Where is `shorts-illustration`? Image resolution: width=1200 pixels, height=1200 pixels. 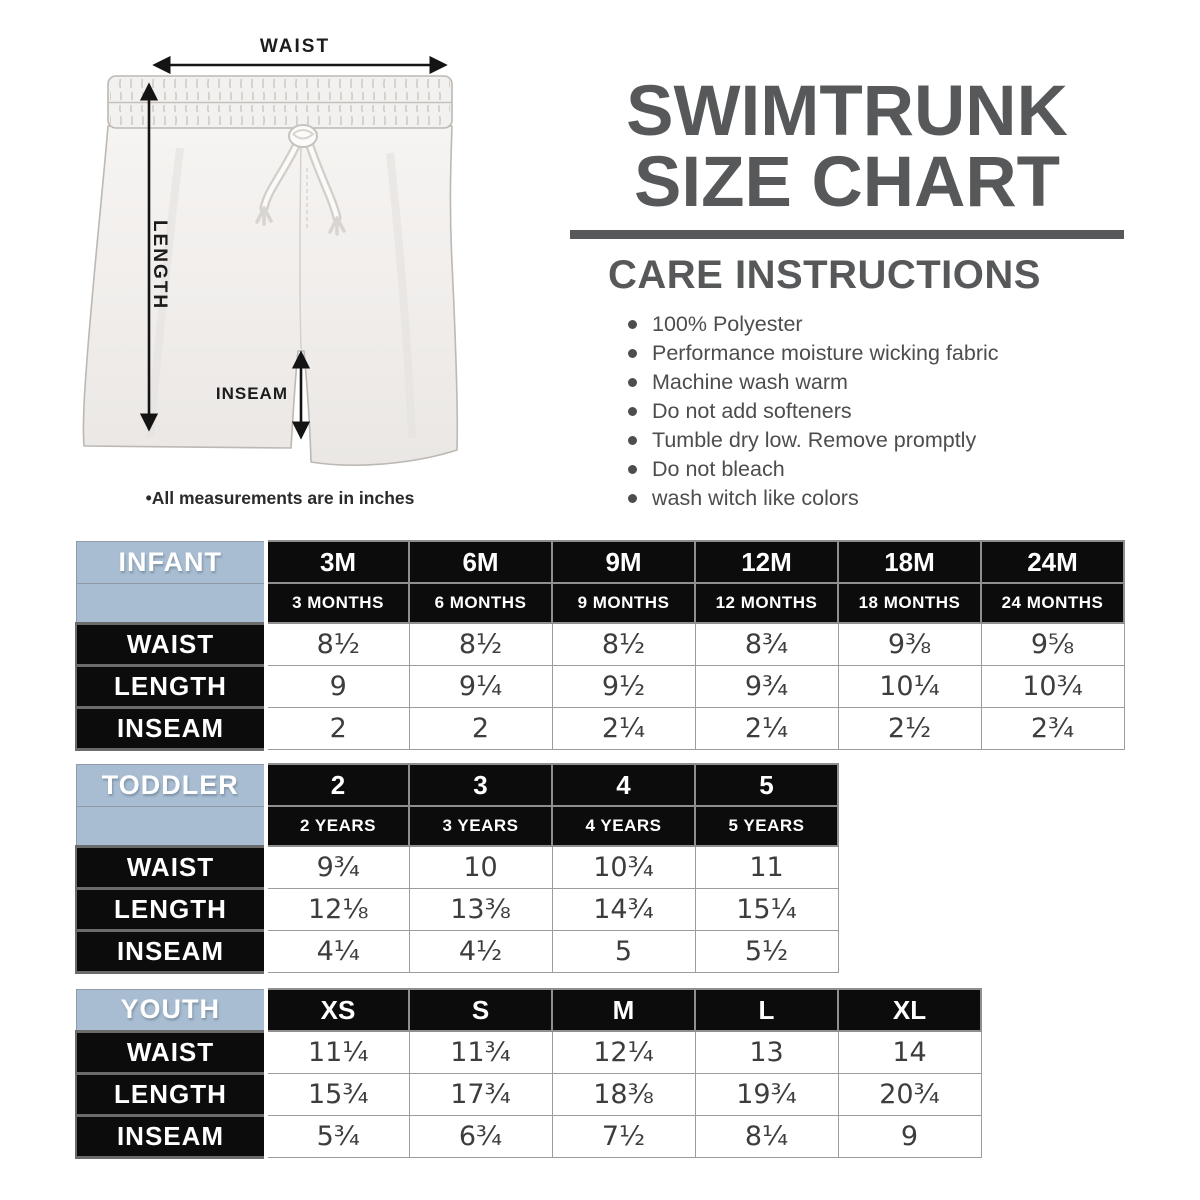 shorts-illustration is located at coordinates (270, 260).